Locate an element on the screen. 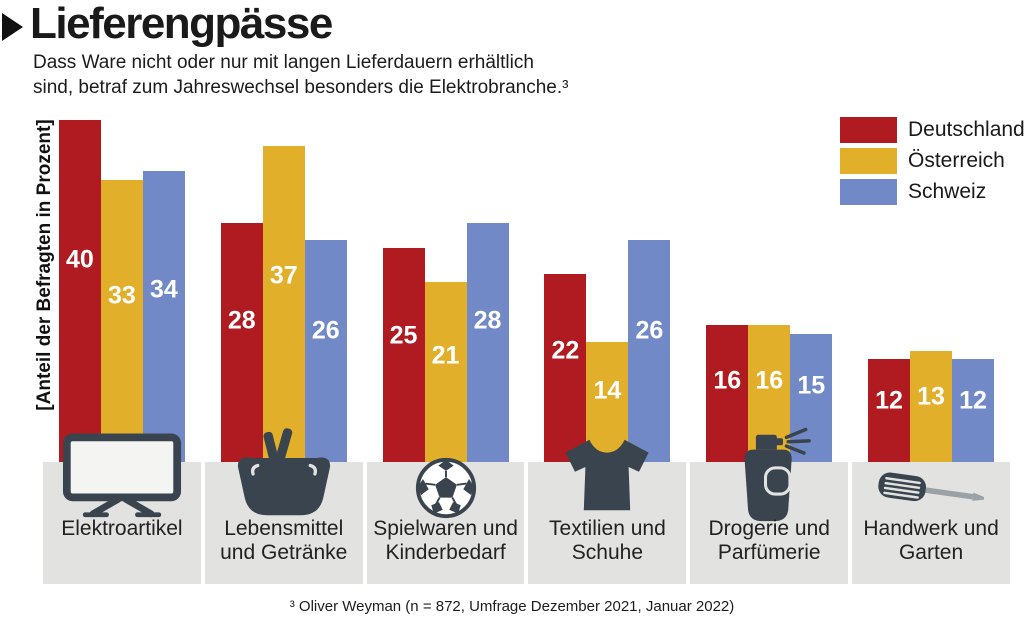 This screenshot has width=1024, height=630. bar-oesterreich: 21 is located at coordinates (445, 372).